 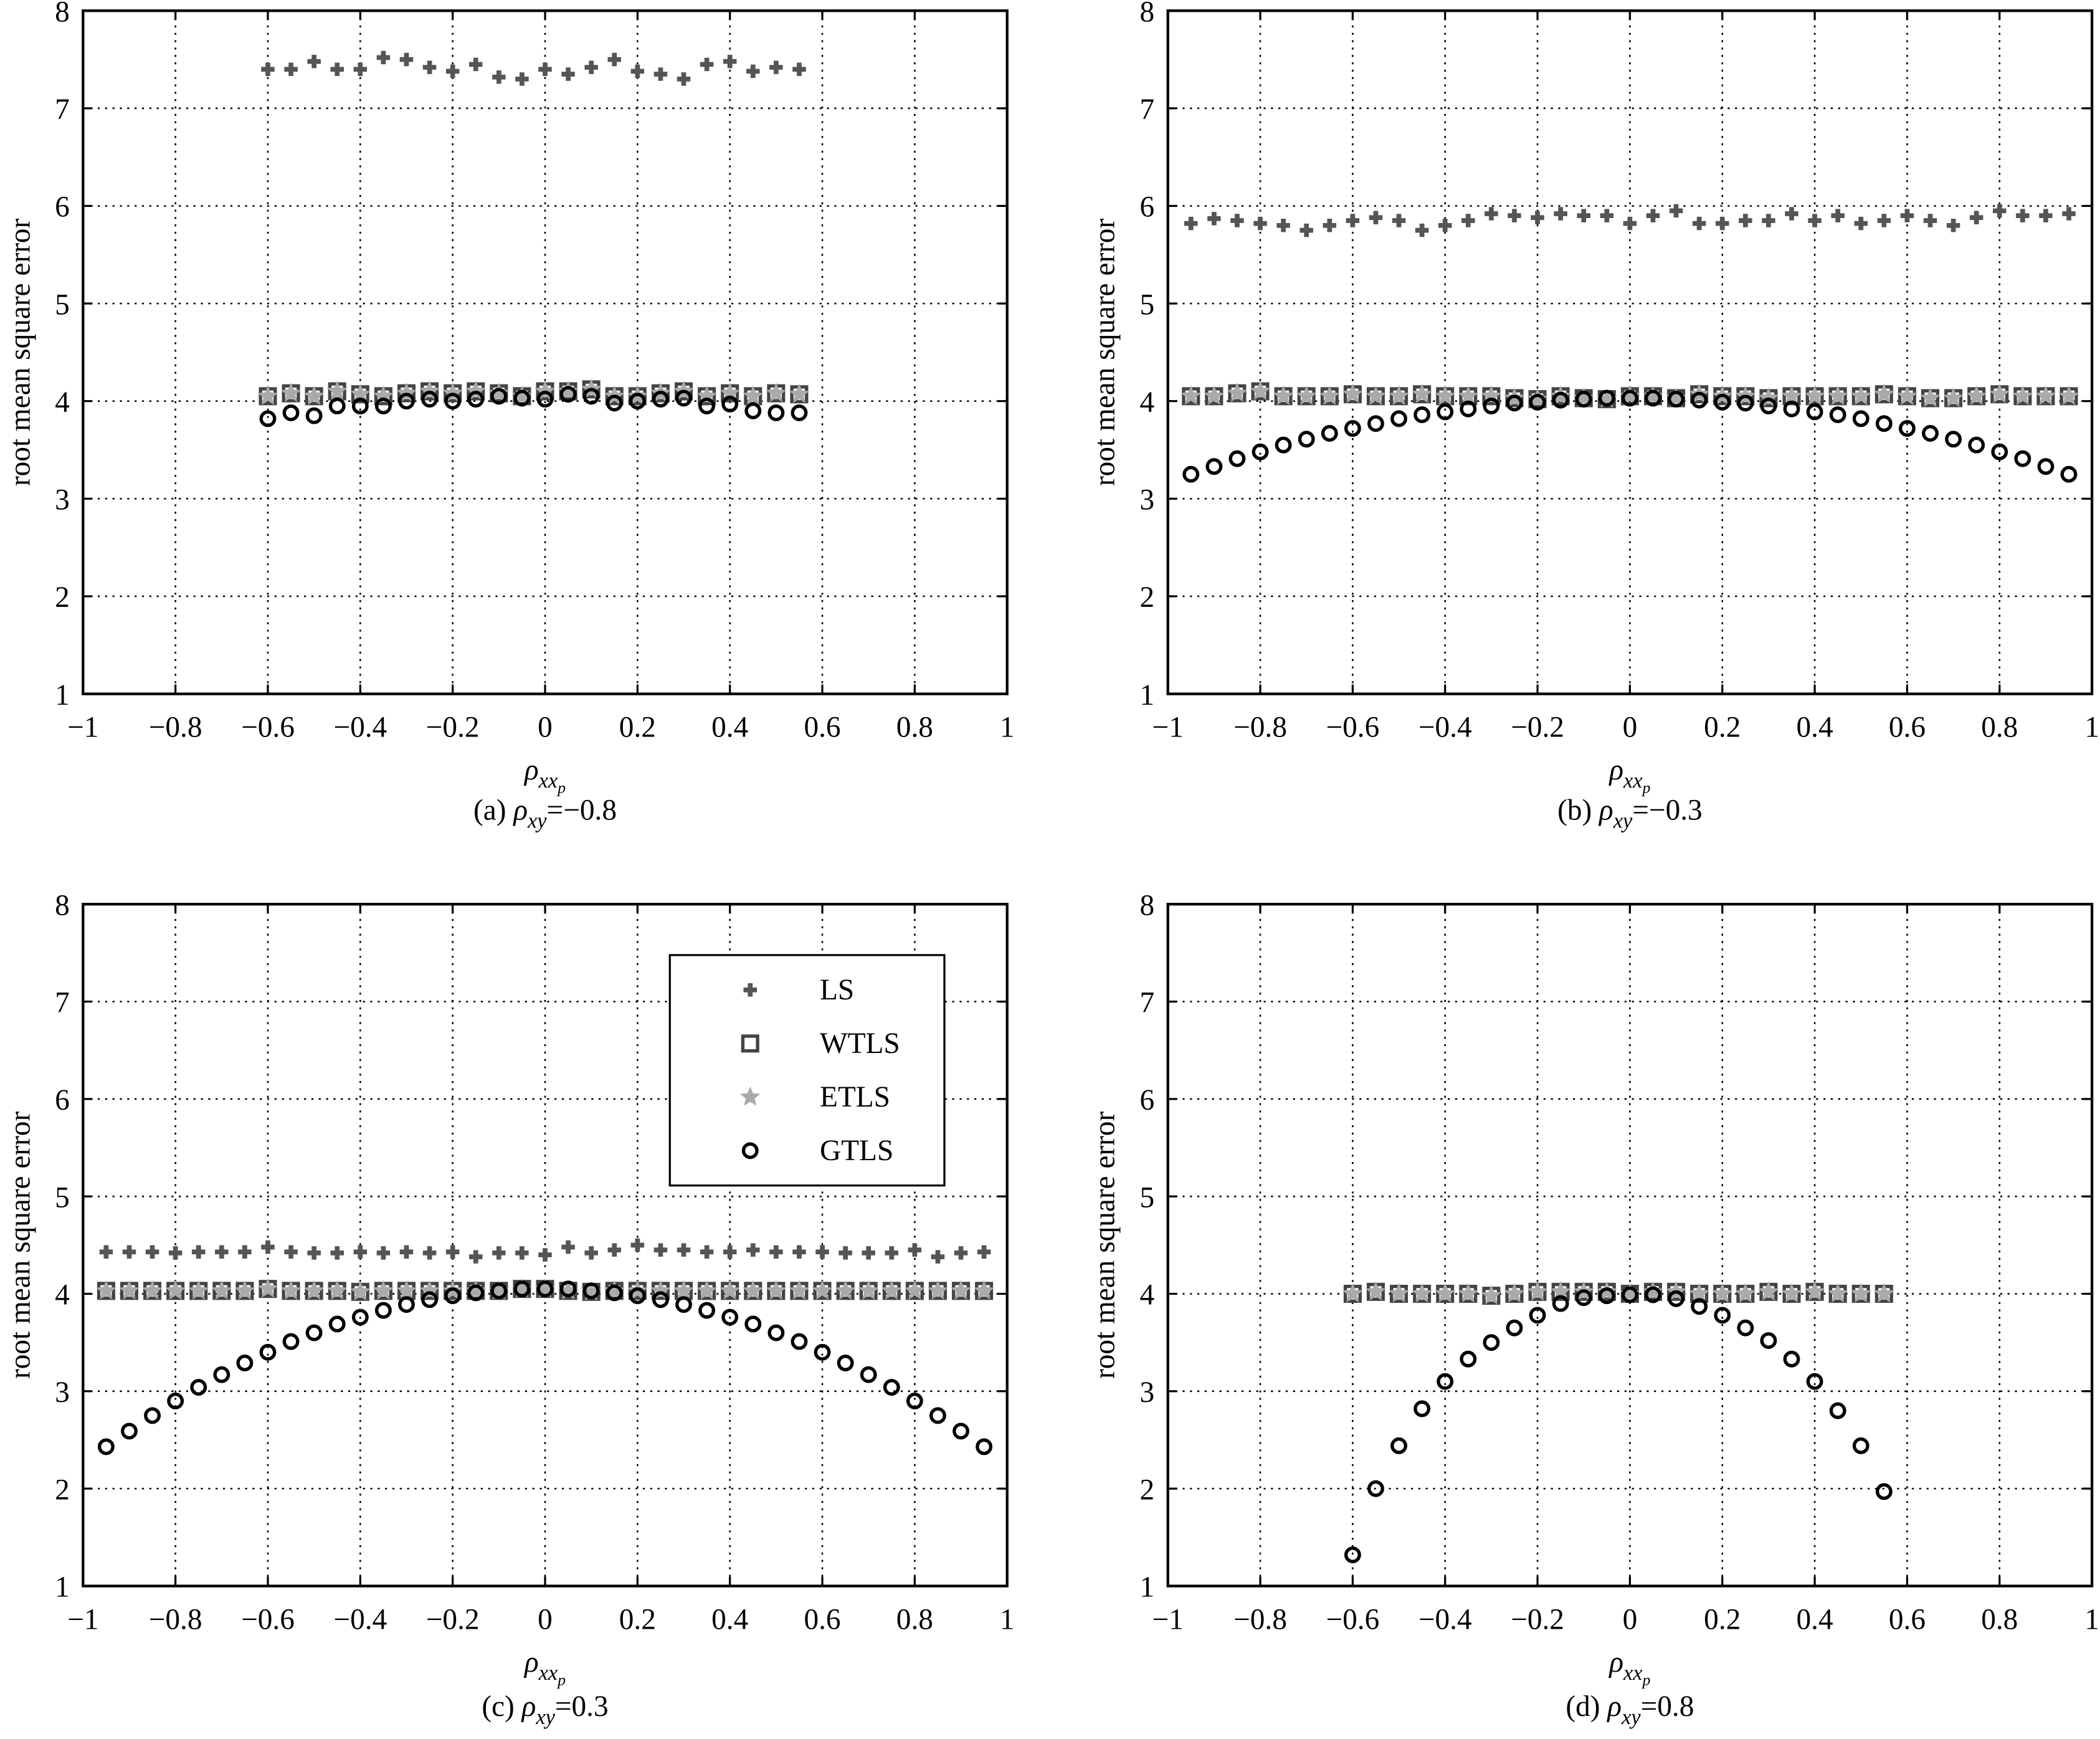 What do you see at coordinates (2091, 1619) in the screenshot?
I see `x-tick-label: 1` at bounding box center [2091, 1619].